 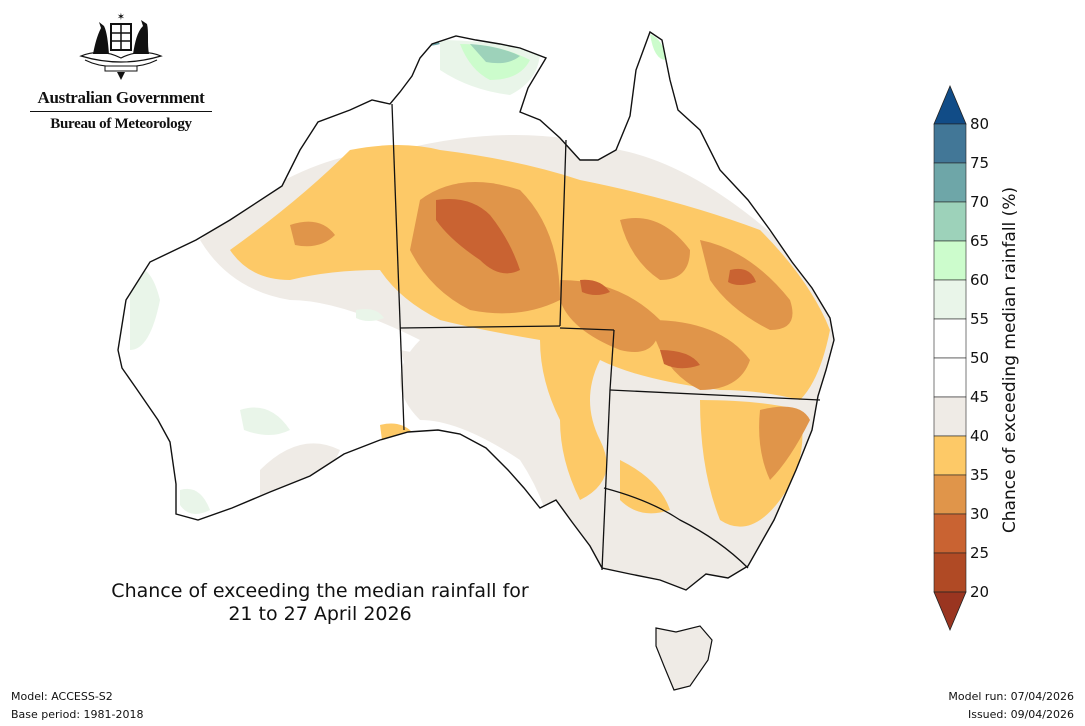 What do you see at coordinates (980, 475) in the screenshot?
I see `colorbar-tick: 35` at bounding box center [980, 475].